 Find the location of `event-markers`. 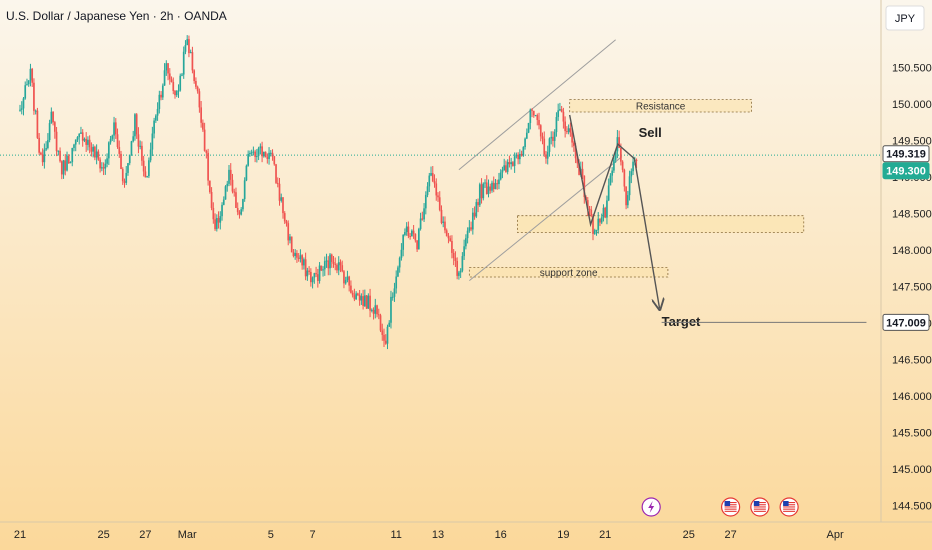

event-markers is located at coordinates (720, 507).